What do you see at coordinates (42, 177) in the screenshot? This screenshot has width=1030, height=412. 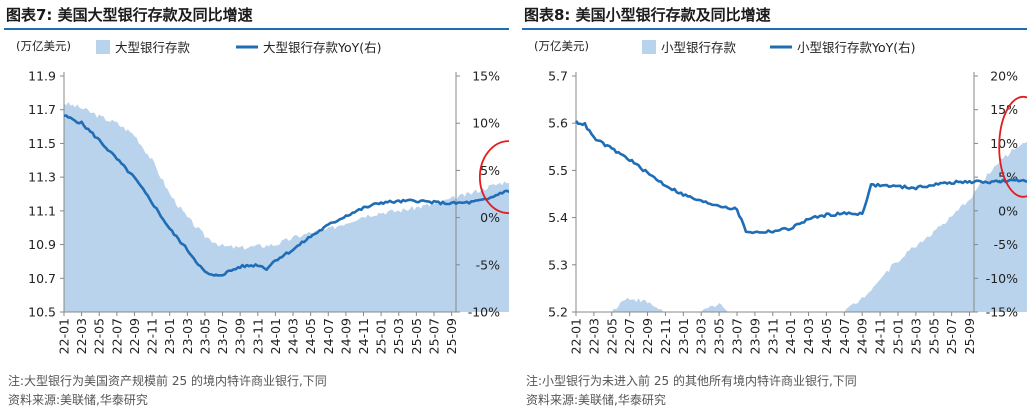 I see `y-left-tick-label: 11.3` at bounding box center [42, 177].